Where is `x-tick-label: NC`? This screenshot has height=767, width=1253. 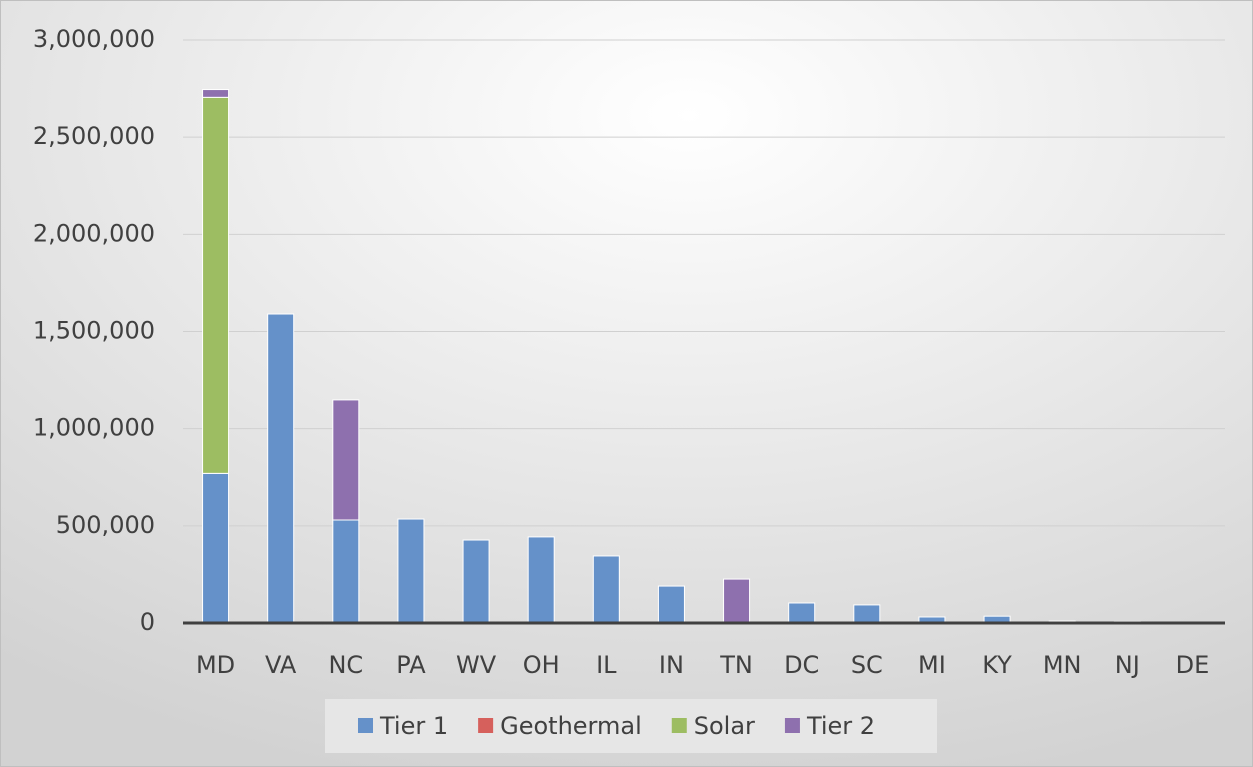
x-tick-label: NC is located at coordinates (345, 665).